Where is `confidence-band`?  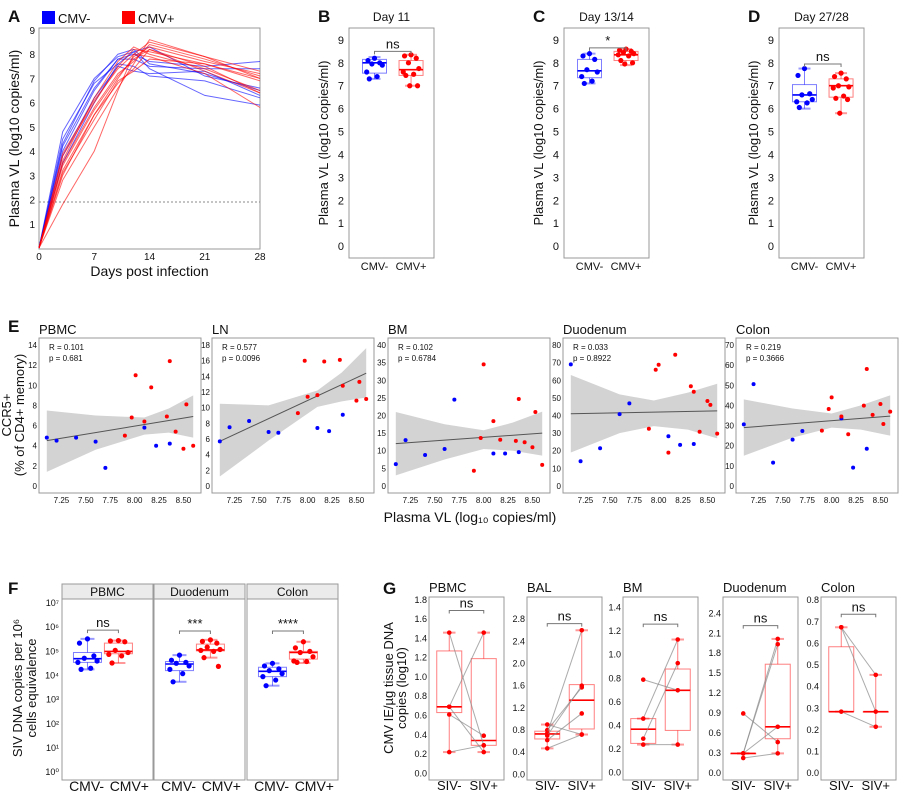
confidence-band is located at coordinates (817, 425).